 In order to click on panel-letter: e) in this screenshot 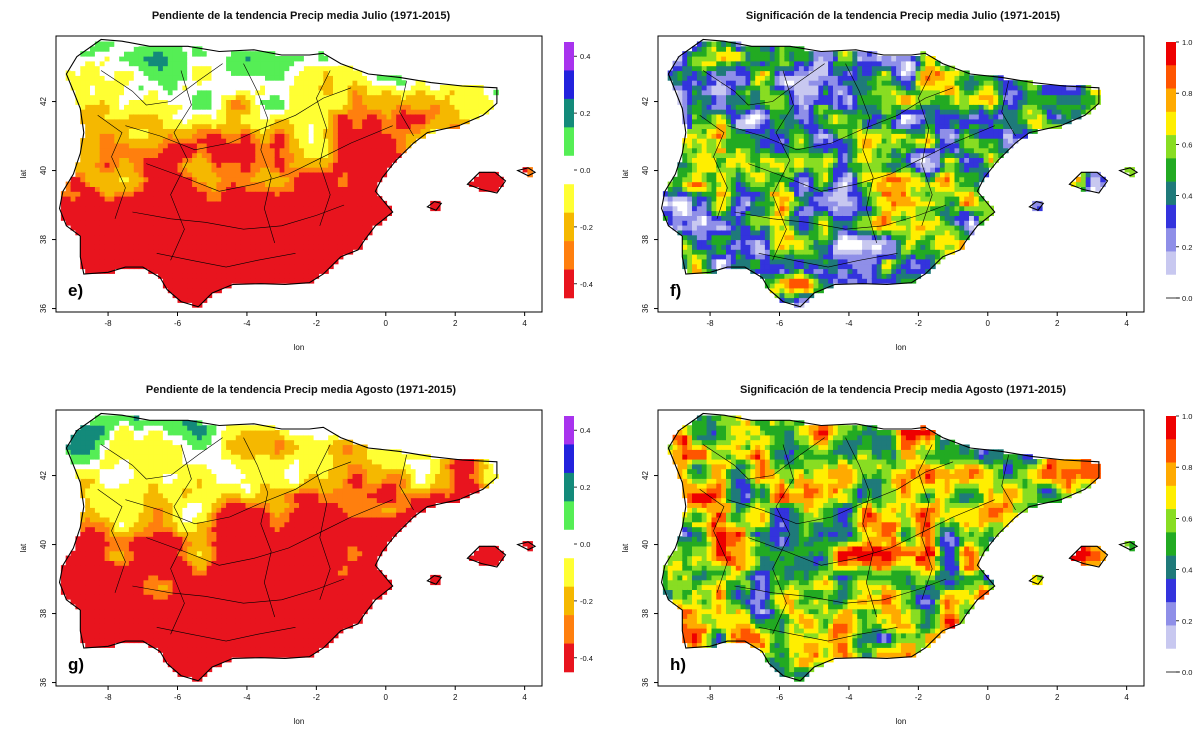, I will do `click(75, 290)`.